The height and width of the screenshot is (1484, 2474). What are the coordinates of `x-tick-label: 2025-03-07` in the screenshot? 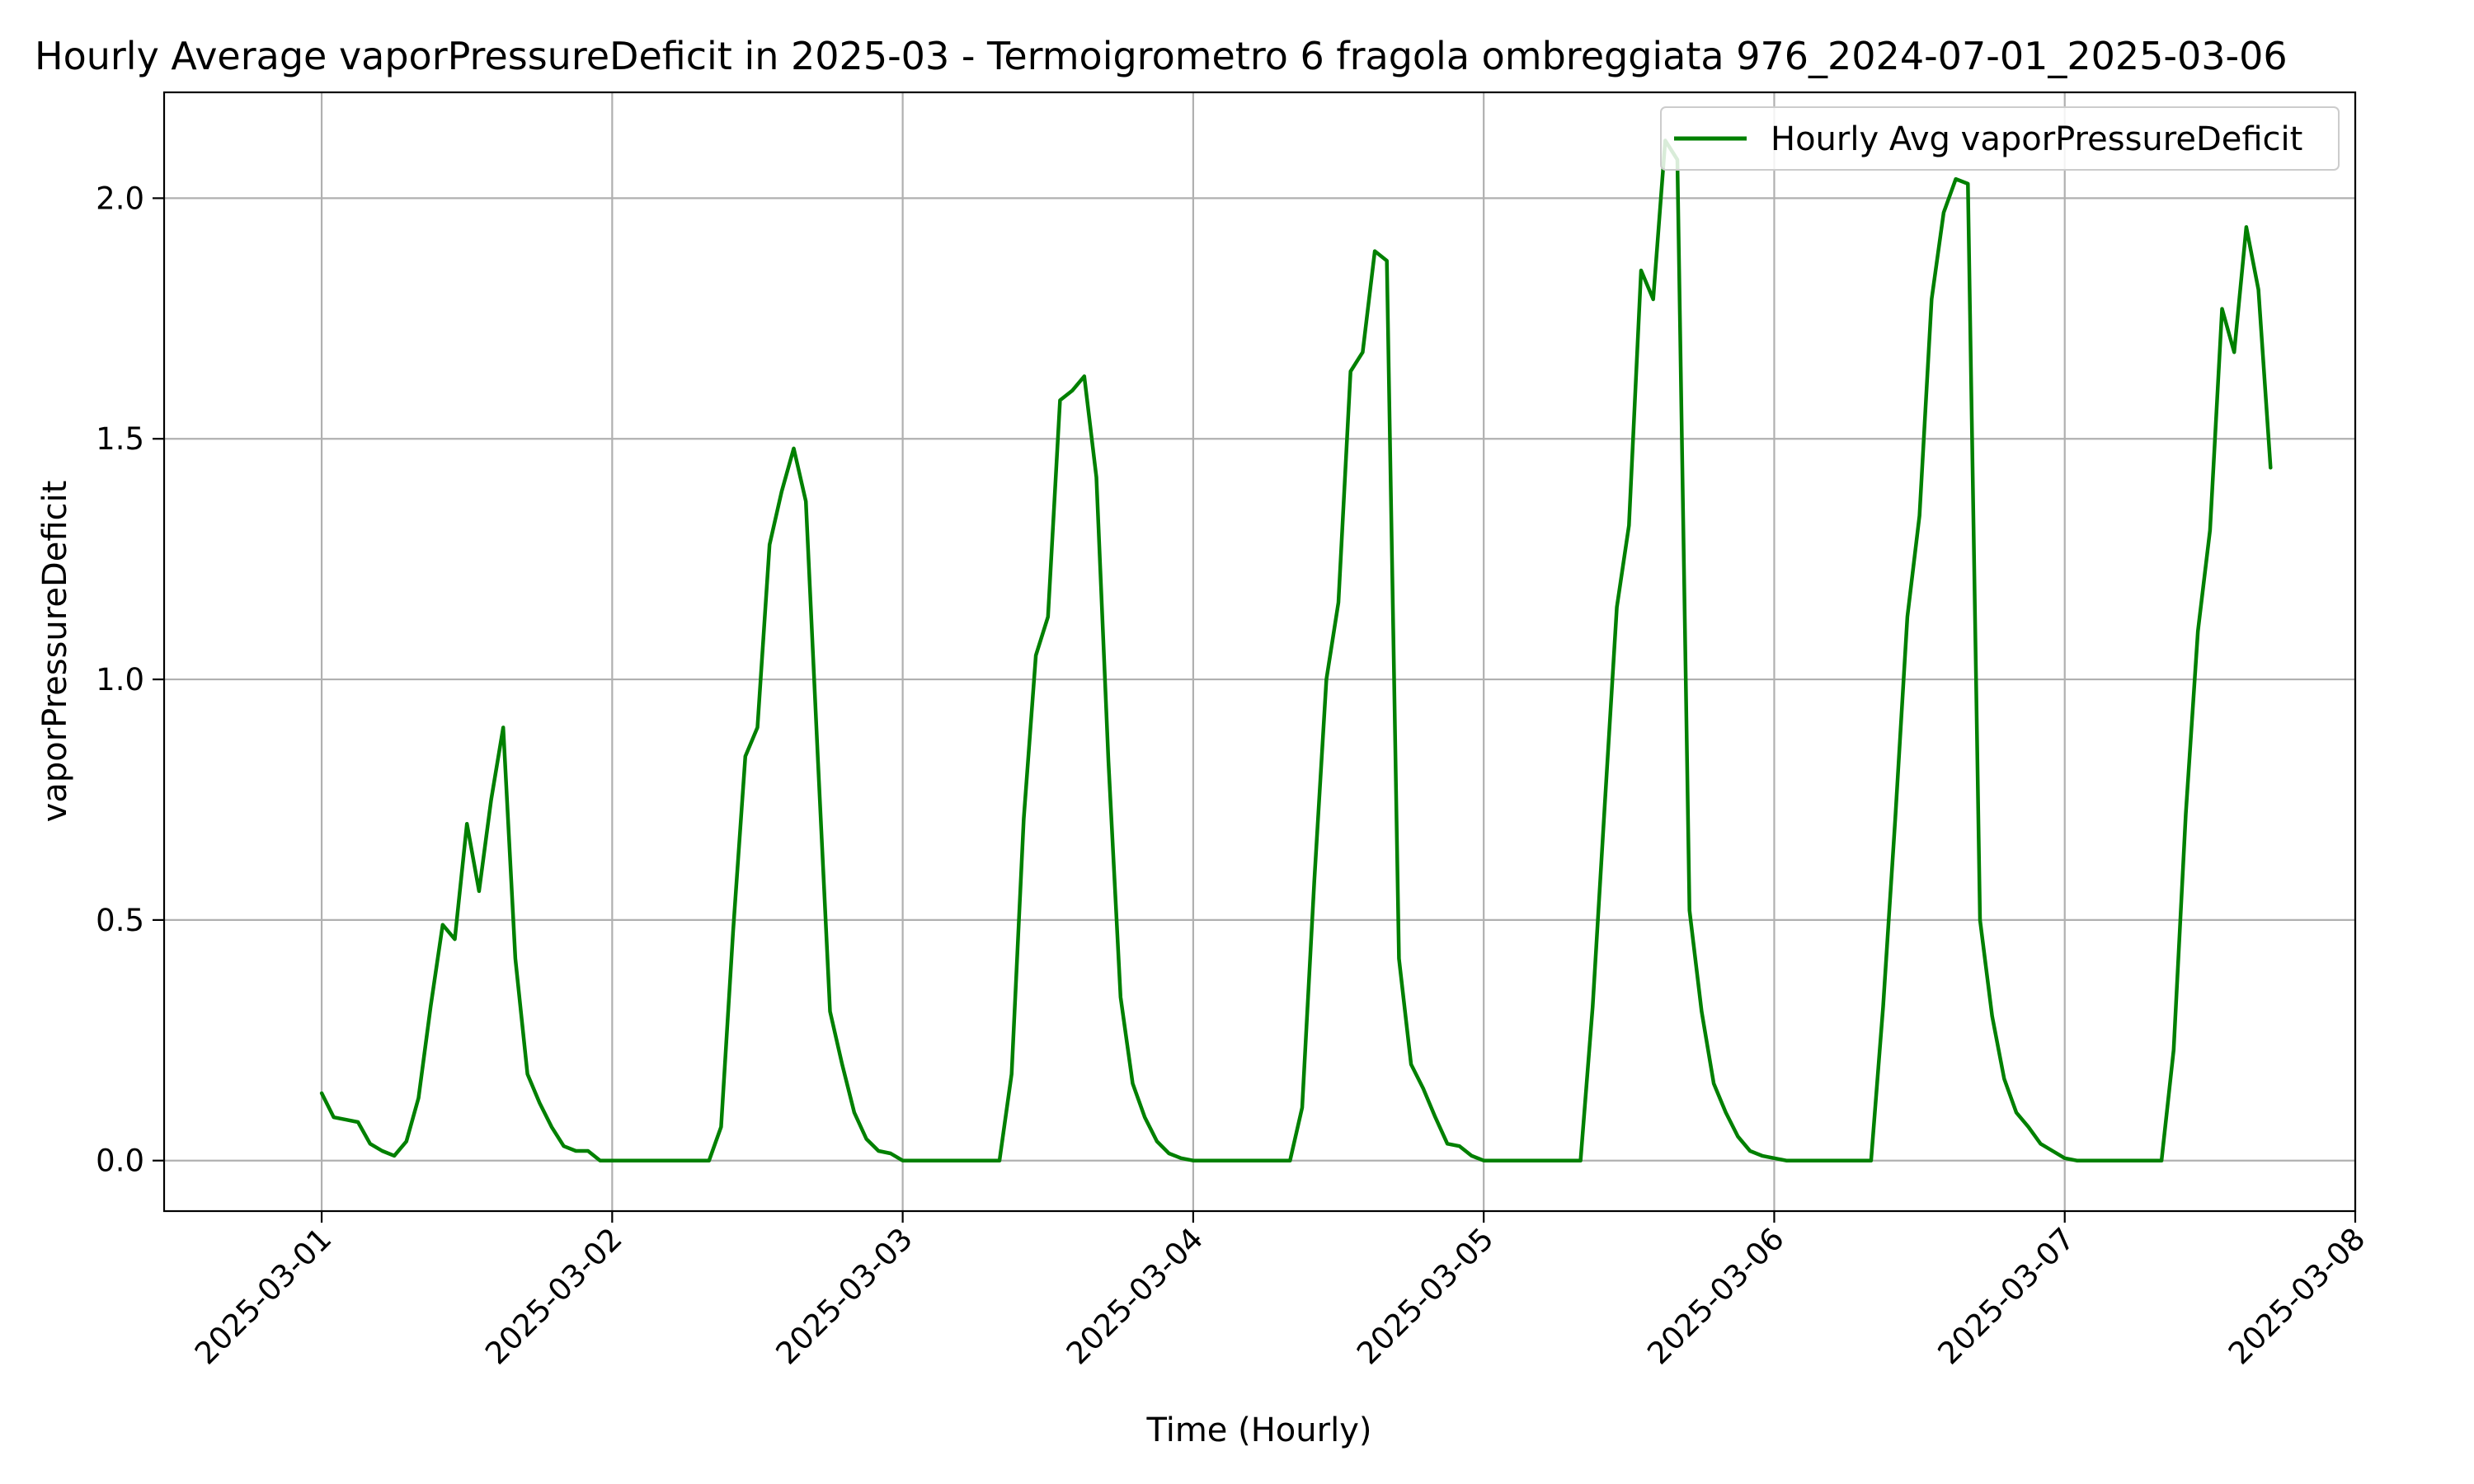 It's located at (2006, 1296).